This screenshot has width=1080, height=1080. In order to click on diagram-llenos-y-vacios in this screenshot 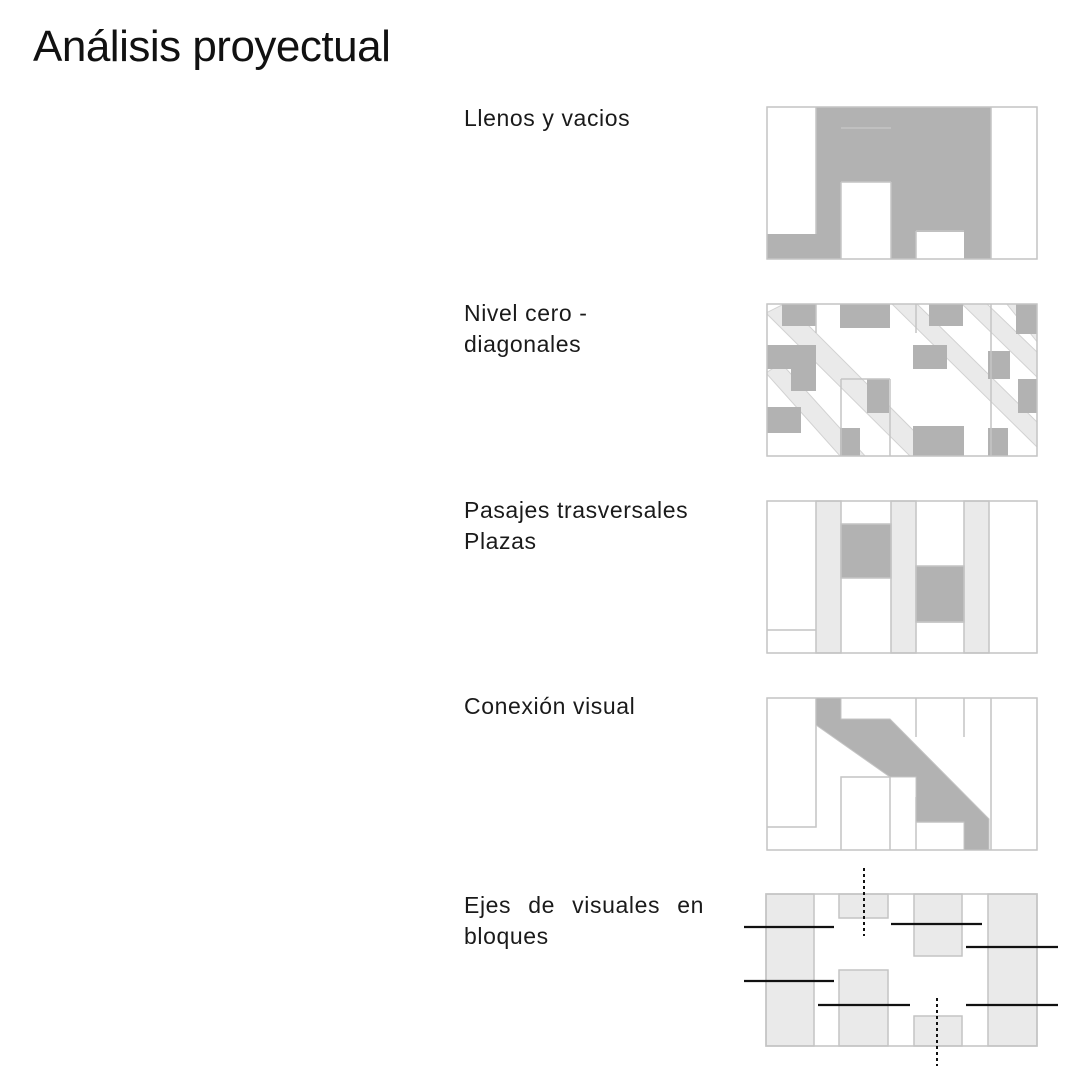, I will do `click(902, 183)`.